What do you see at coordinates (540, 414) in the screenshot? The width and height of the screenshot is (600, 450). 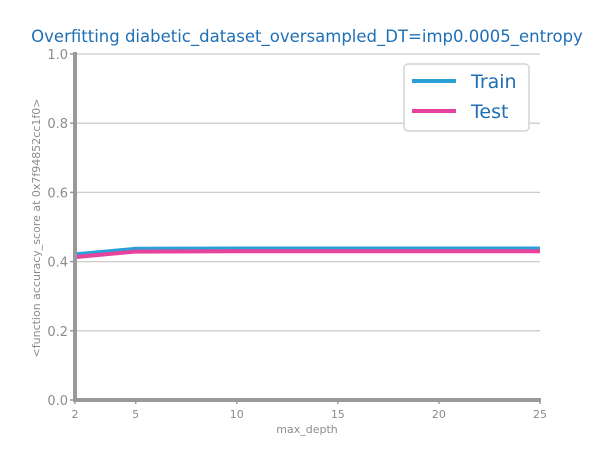 I see `x-tick-label: 25` at bounding box center [540, 414].